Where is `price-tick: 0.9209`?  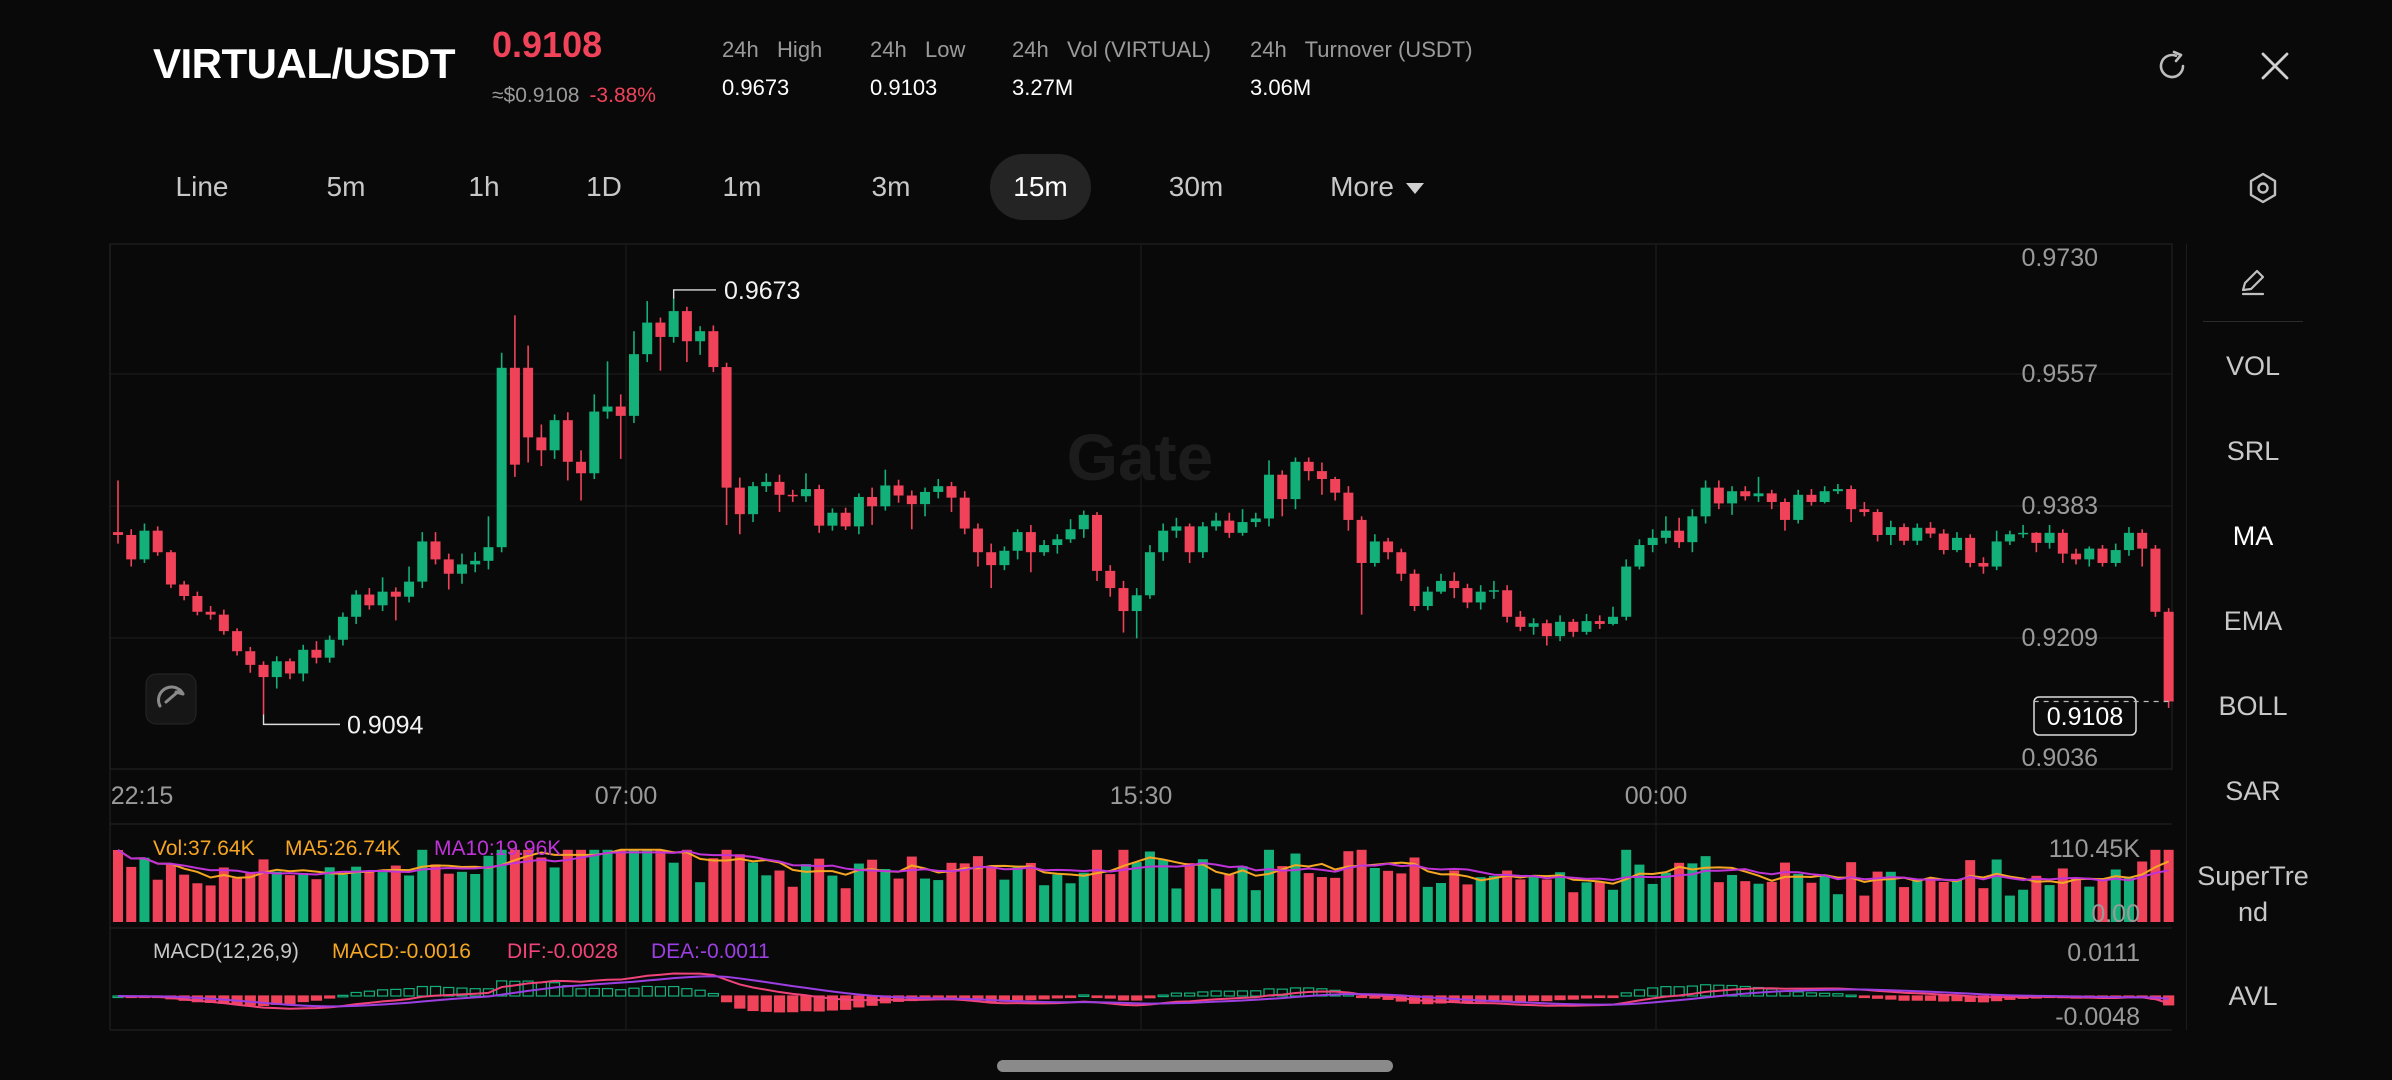
price-tick: 0.9209 is located at coordinates (2060, 638).